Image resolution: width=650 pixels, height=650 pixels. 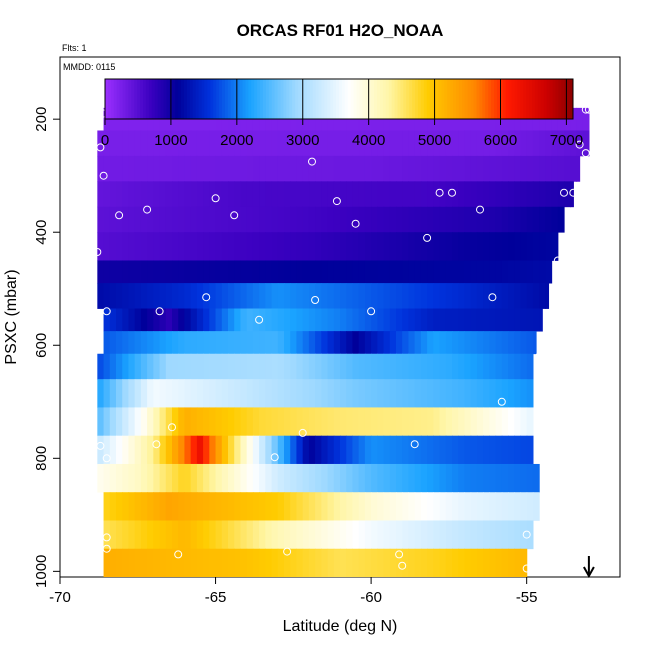 I want to click on colorbar-tick-label: 1000, so click(x=170, y=140).